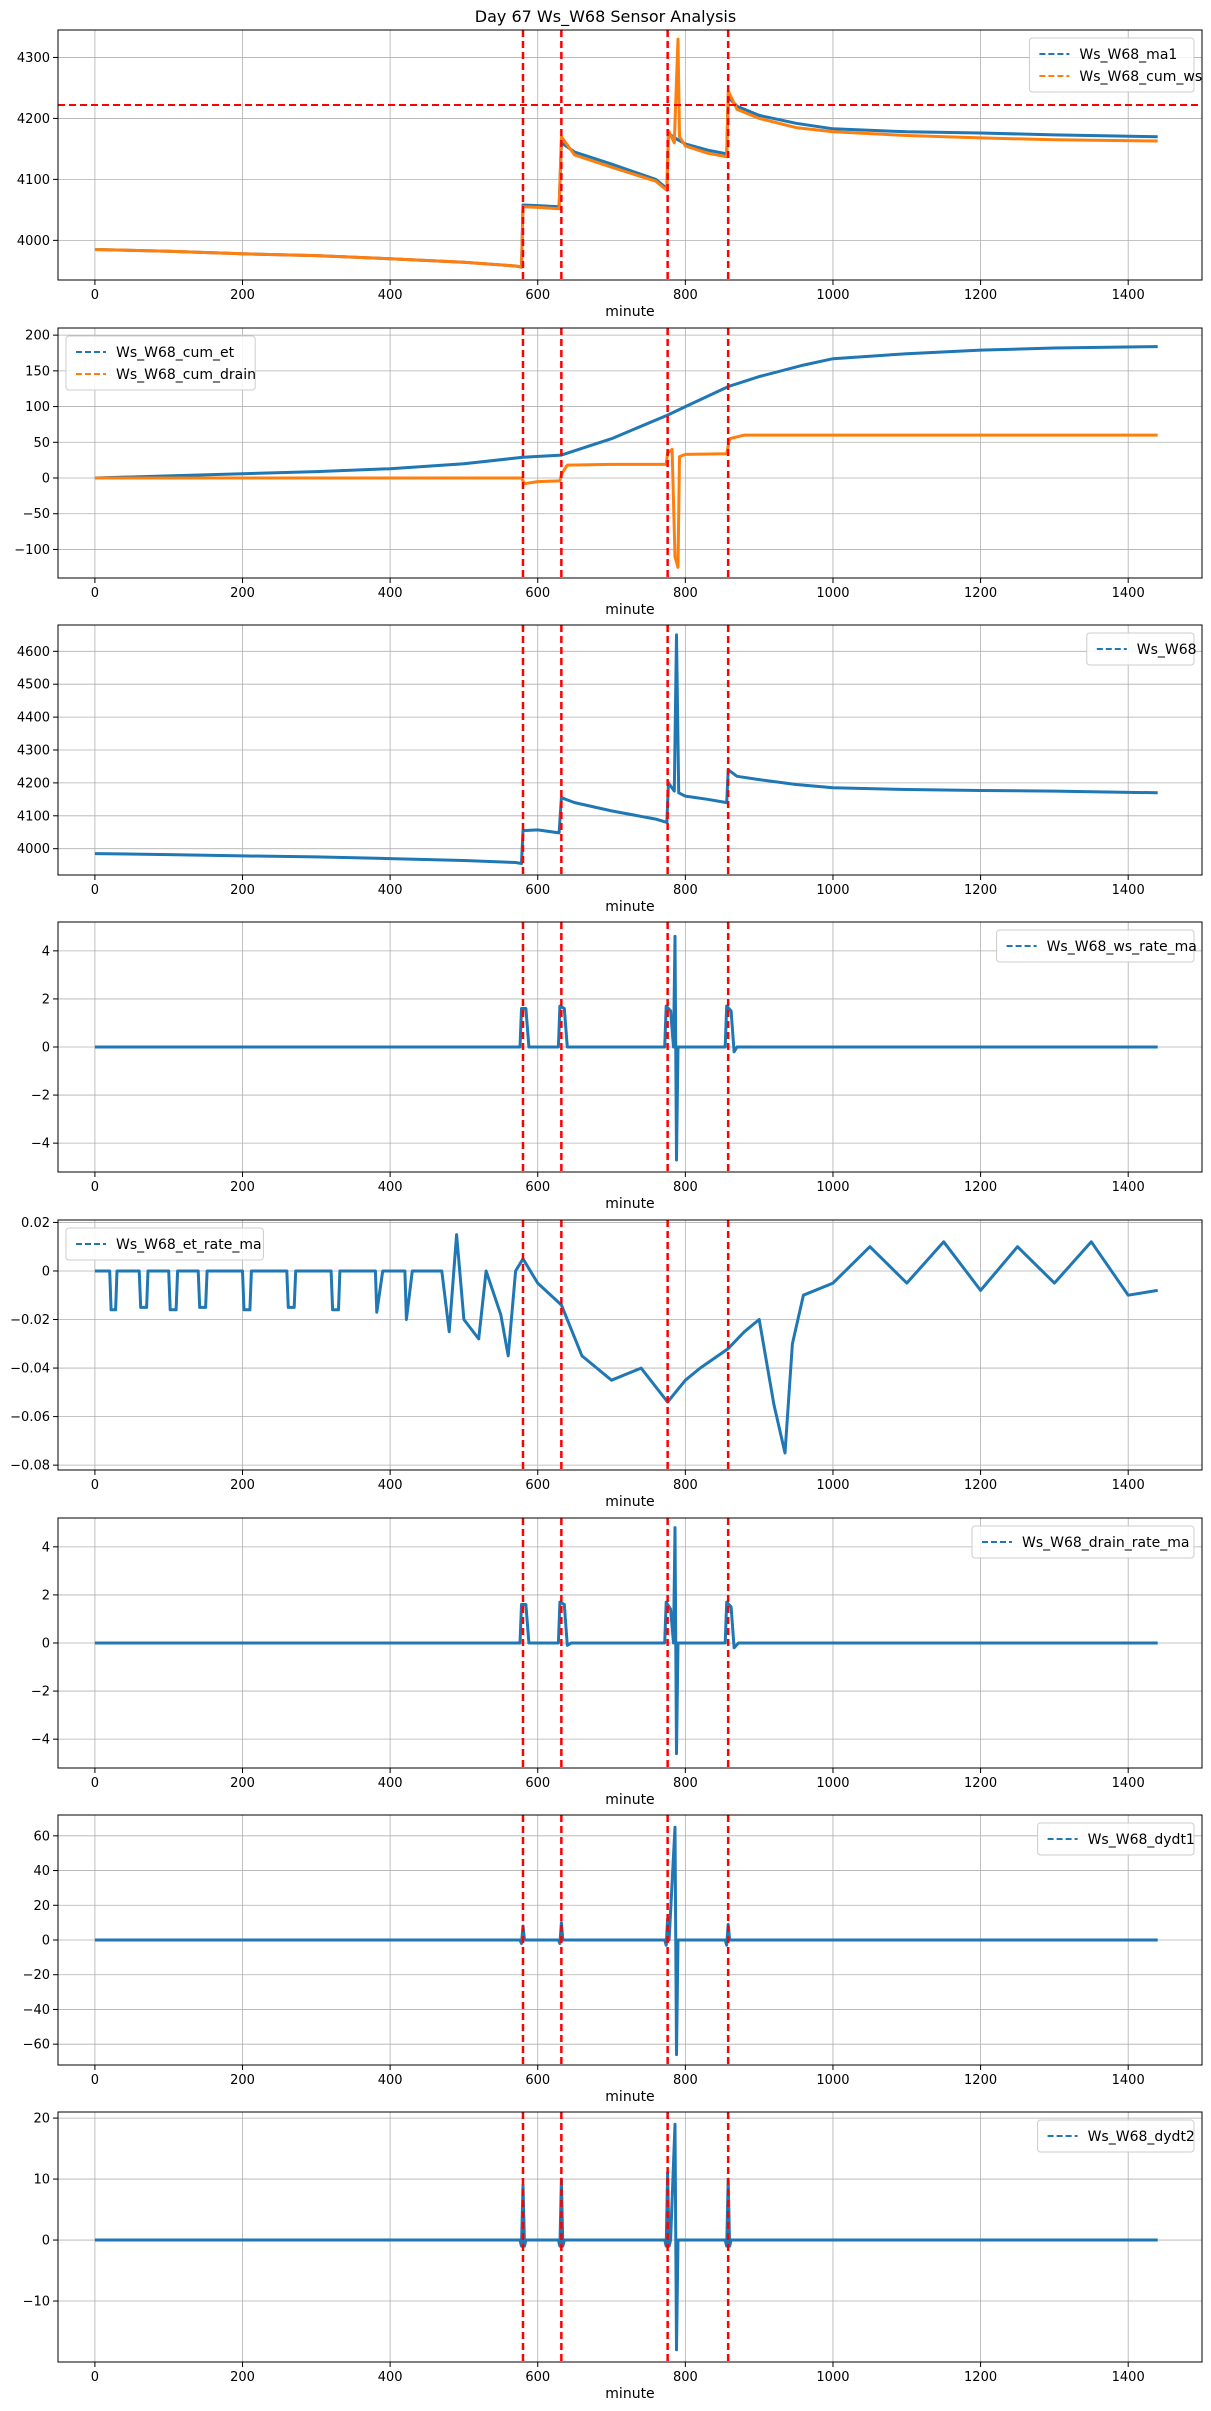 The image size is (1211, 2411). Describe the element at coordinates (41, 1836) in the screenshot. I see `y-tick-label: 60` at that location.